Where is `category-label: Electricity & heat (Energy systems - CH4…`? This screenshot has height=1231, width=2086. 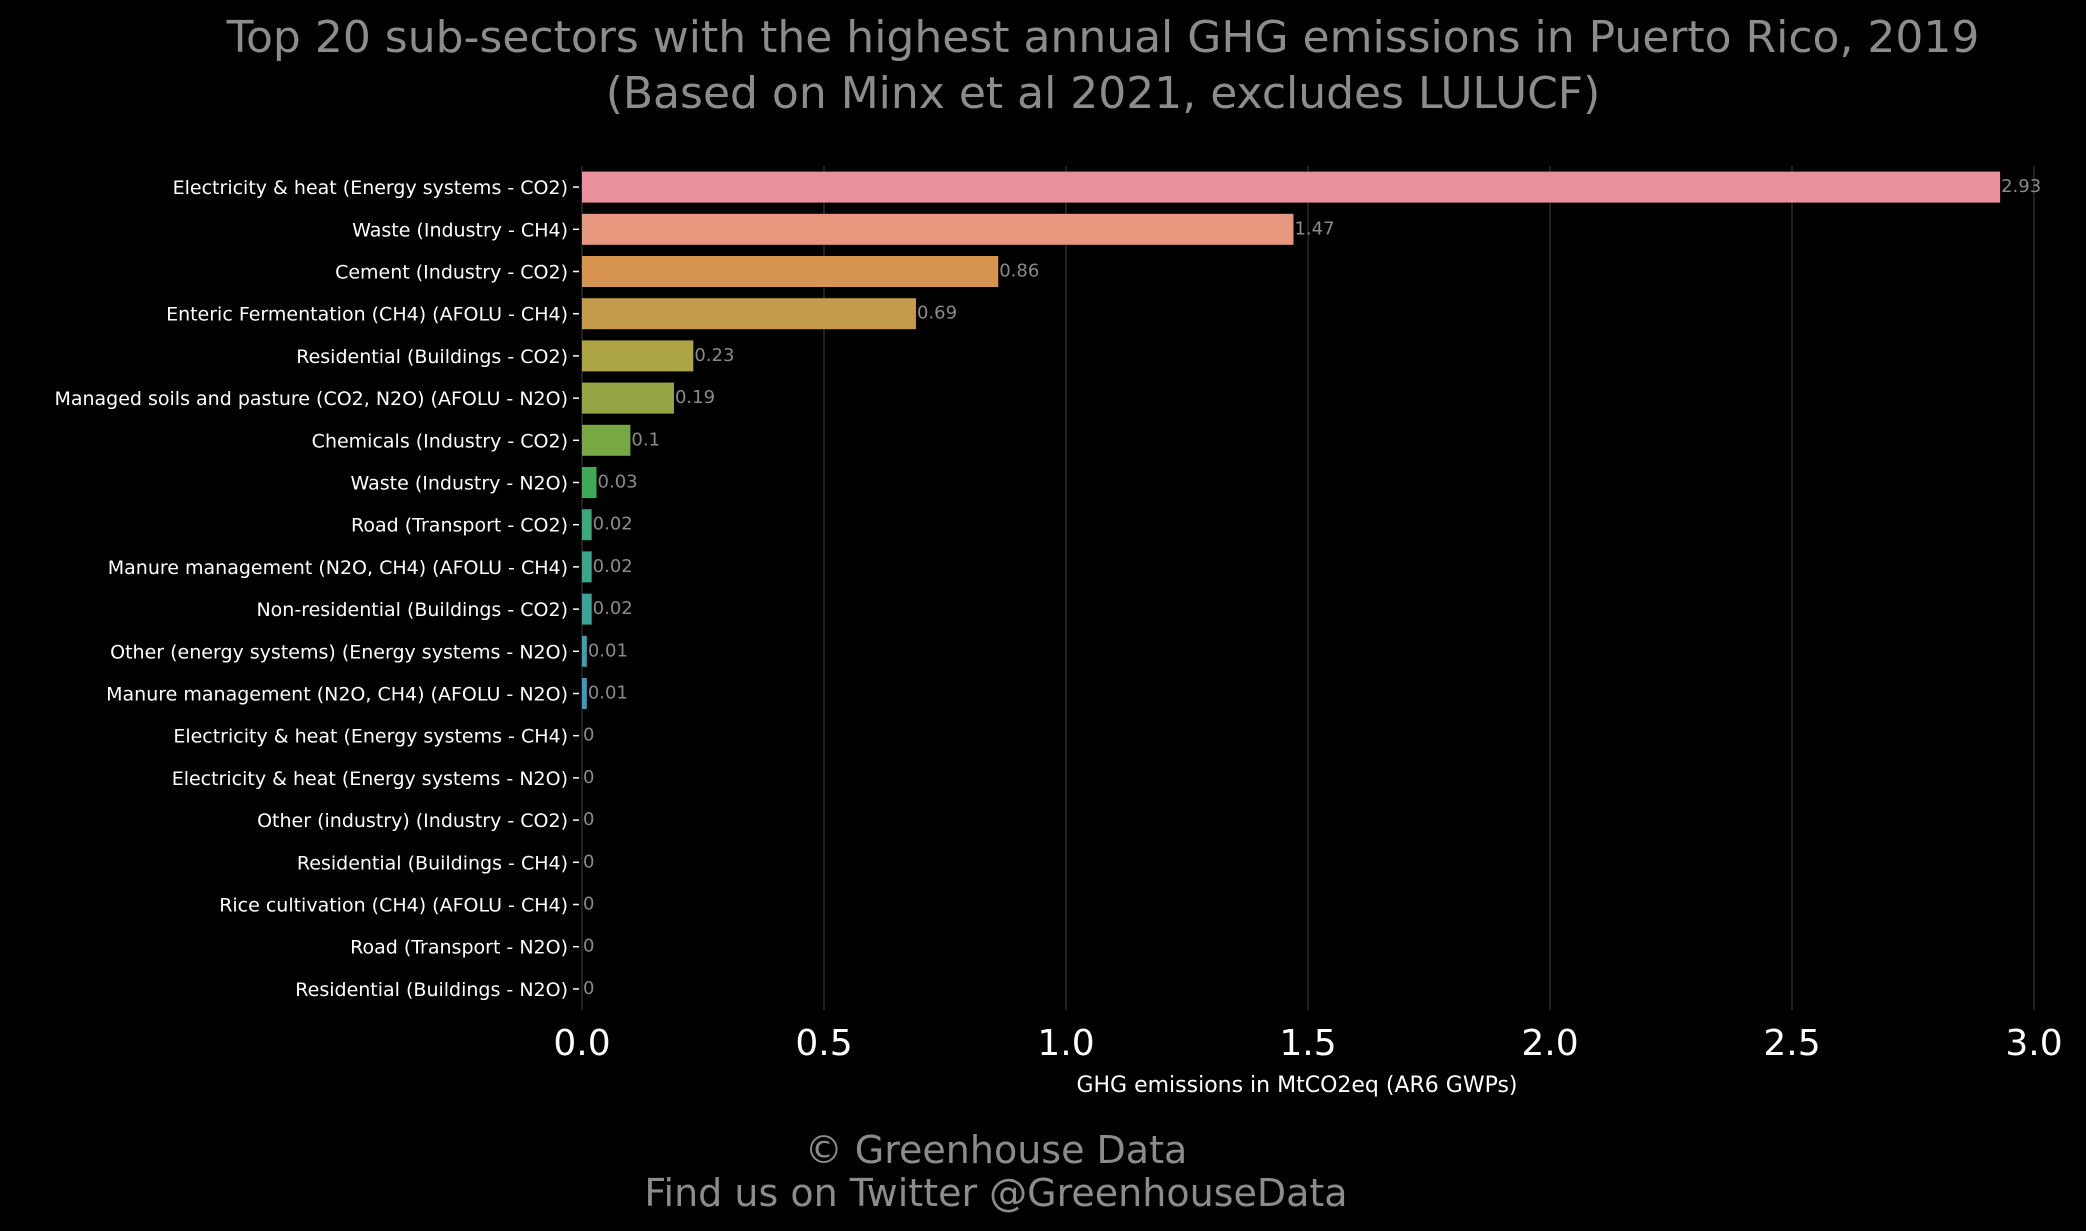
category-label: Electricity & heat (Energy systems - CH4… is located at coordinates (370, 737).